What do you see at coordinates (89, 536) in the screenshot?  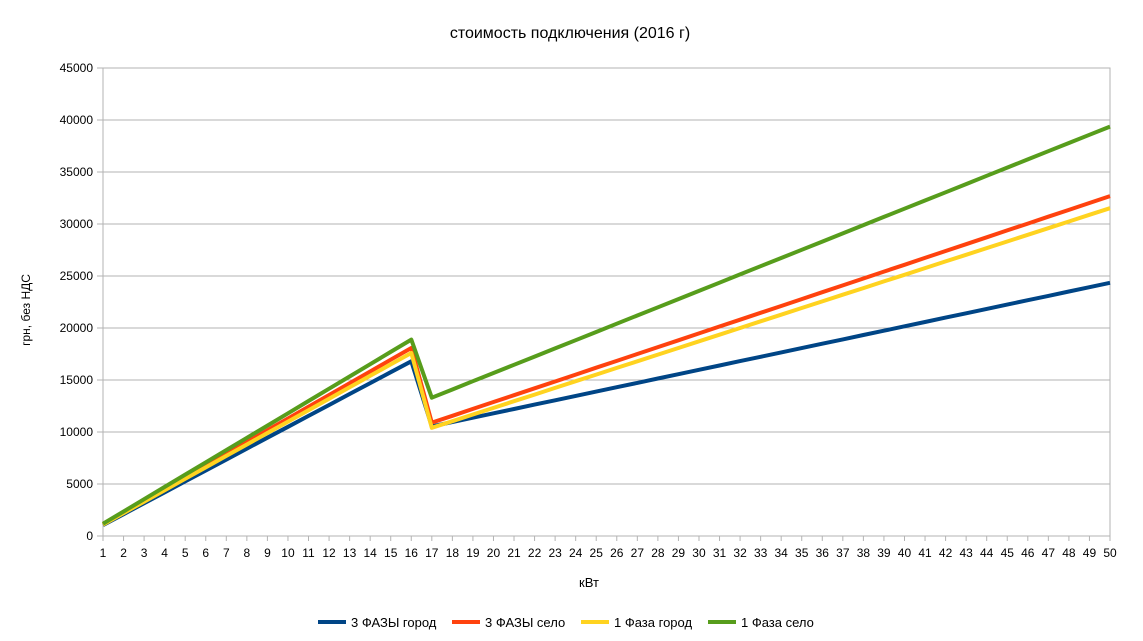 I see `y-tick-label: 0` at bounding box center [89, 536].